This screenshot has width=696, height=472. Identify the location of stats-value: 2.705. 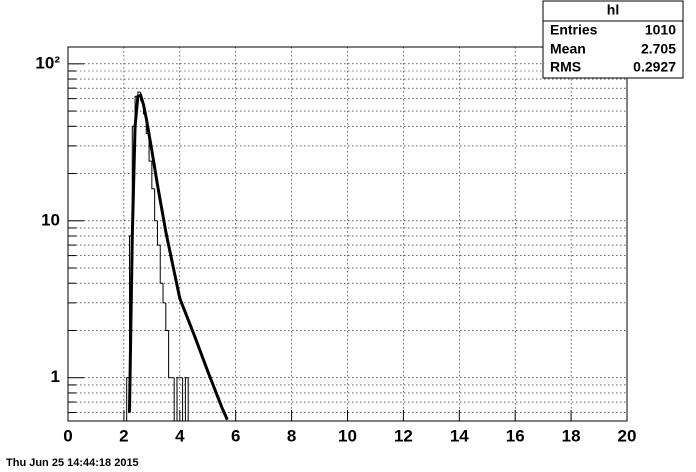
(658, 49).